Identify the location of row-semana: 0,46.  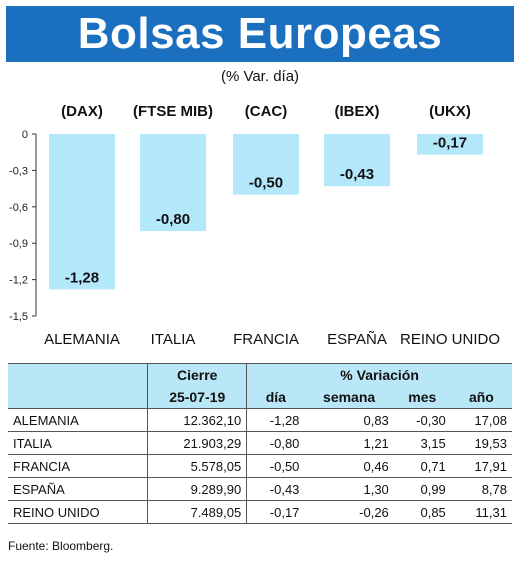
(349, 466).